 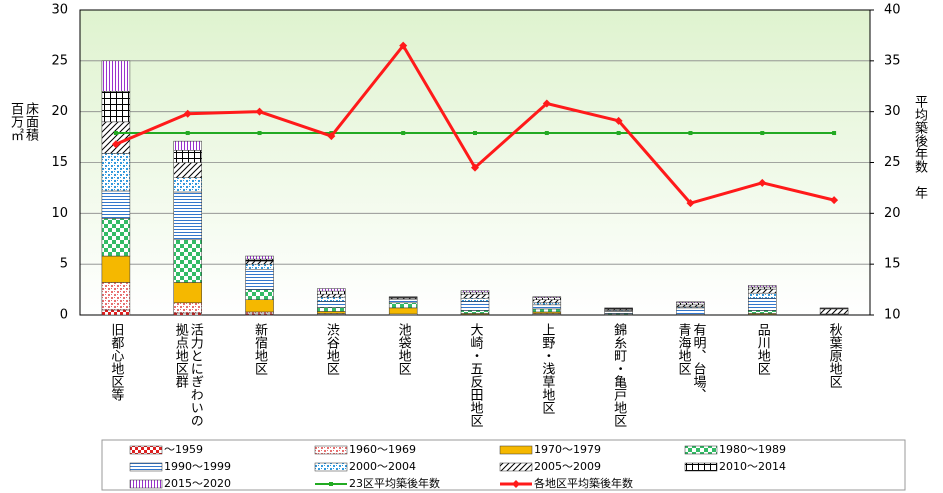 I want to click on legend-label: 2010～2014, so click(x=752, y=466).